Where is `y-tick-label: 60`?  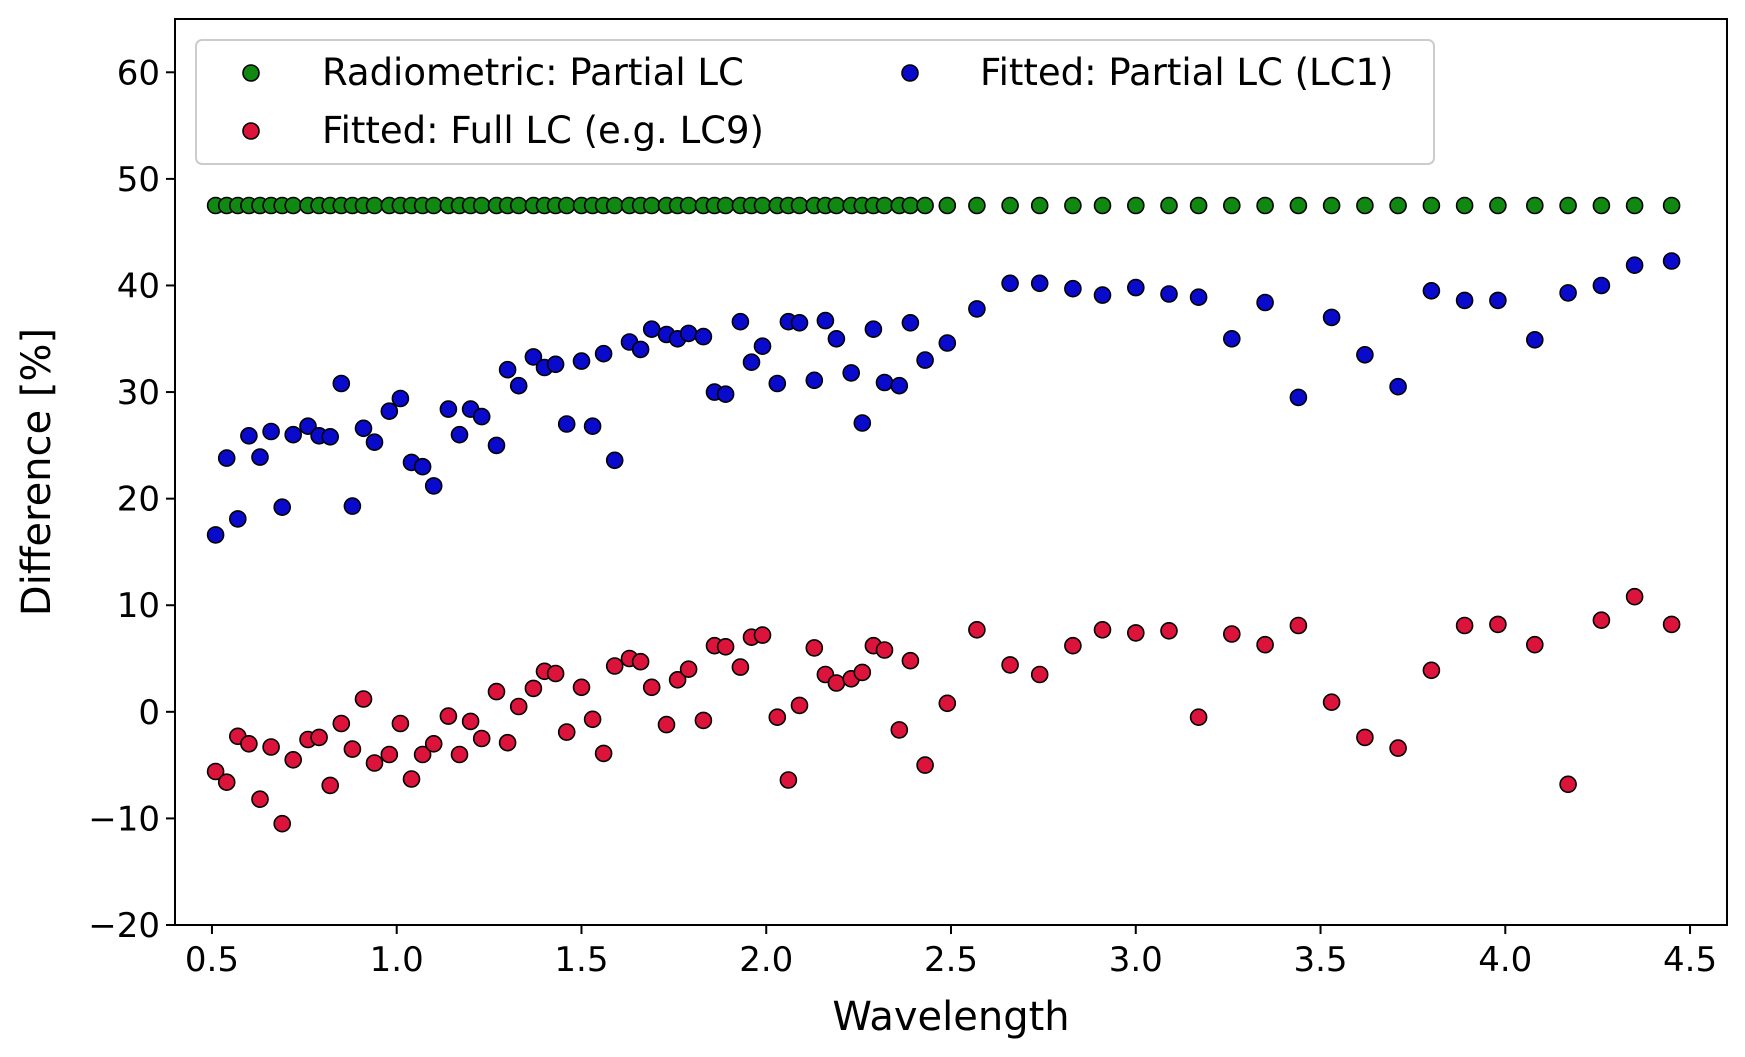 y-tick-label: 60 is located at coordinates (138, 73).